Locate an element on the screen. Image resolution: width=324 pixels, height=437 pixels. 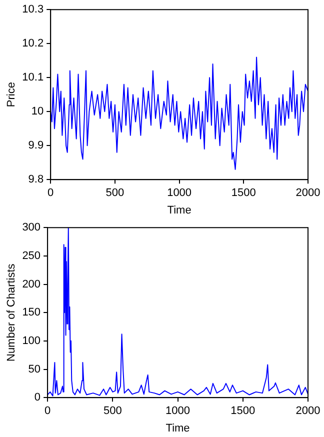
y-tick-label: 200 is located at coordinates (31, 284).